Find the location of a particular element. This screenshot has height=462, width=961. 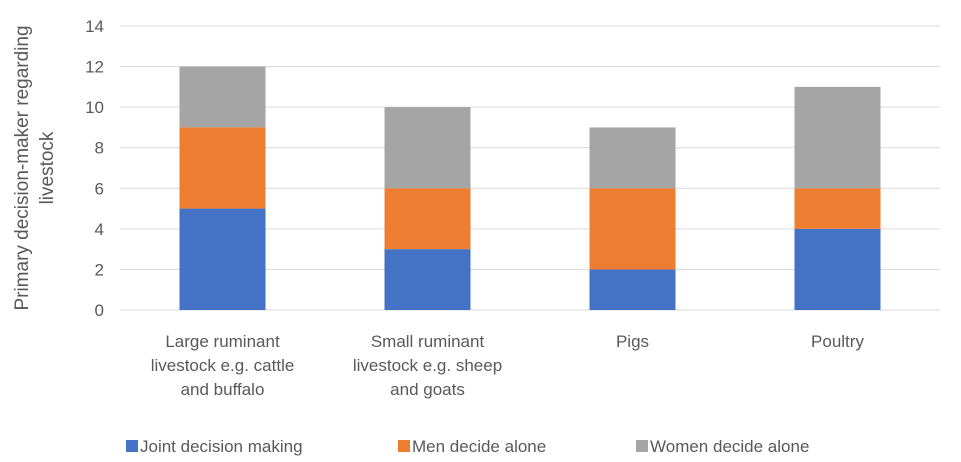

y-tick-label: 10 is located at coordinates (94, 107).